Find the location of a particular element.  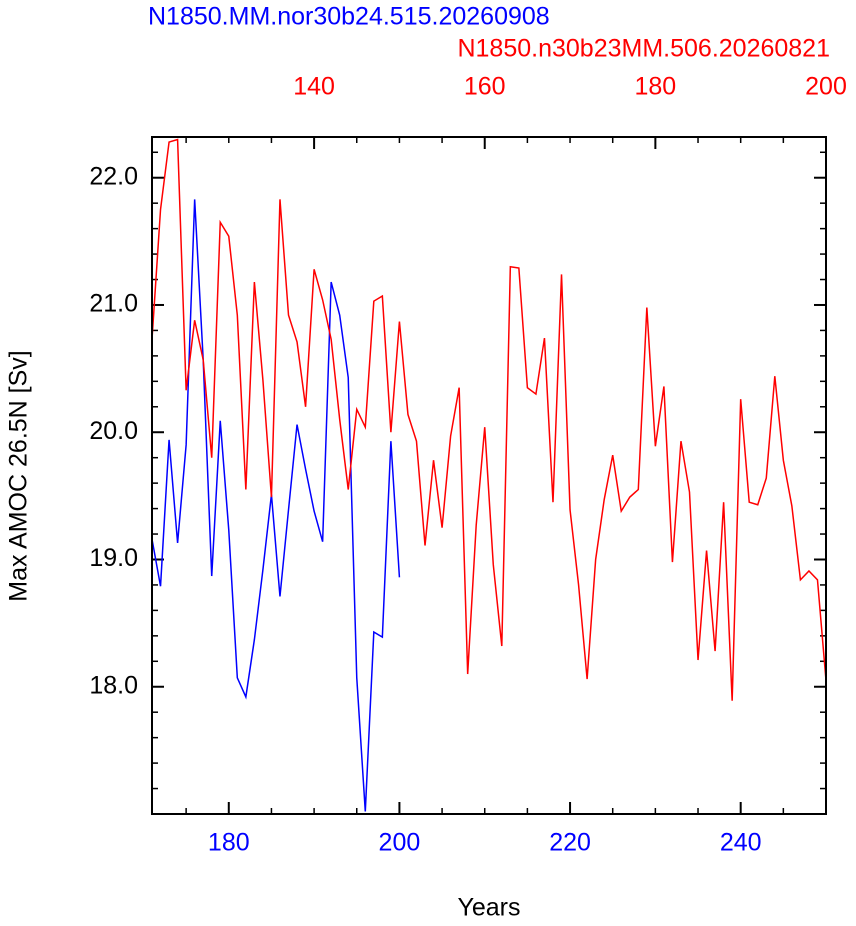

x-tick-label: 220 is located at coordinates (570, 843).